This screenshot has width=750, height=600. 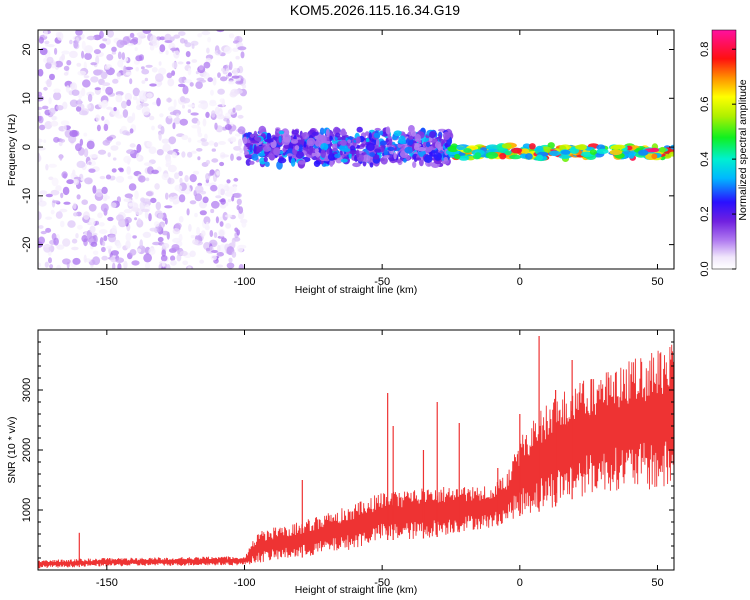 What do you see at coordinates (244, 282) in the screenshot?
I see `heatmap-x-tick-label: -100` at bounding box center [244, 282].